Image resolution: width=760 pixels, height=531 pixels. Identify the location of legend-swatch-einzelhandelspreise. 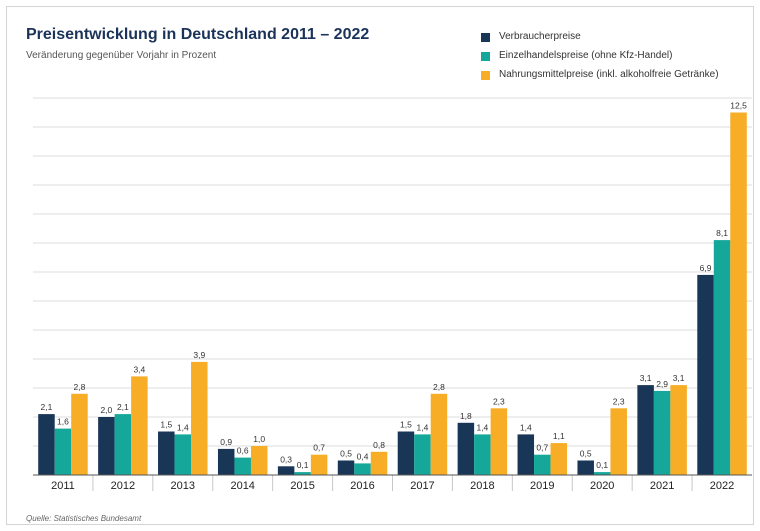
(485, 56).